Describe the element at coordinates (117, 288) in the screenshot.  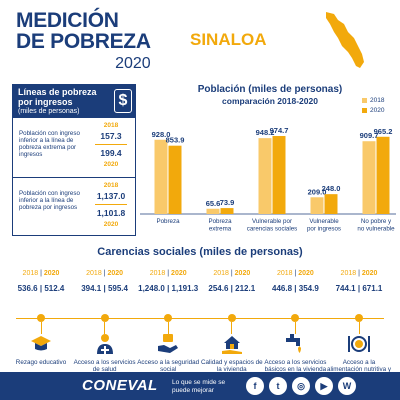
I see `social-value-2020: 595.4` at that location.